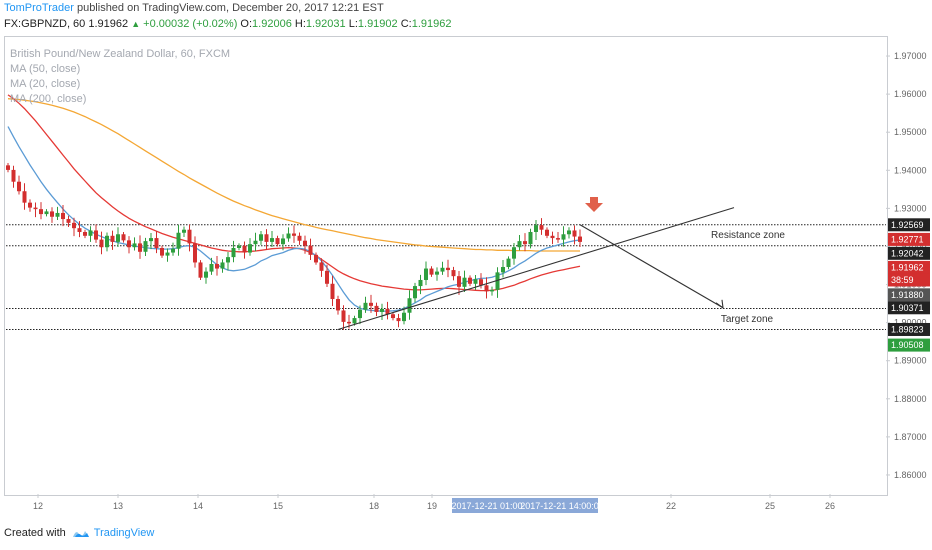 The height and width of the screenshot is (550, 932). I want to click on x-tick-label: 13, so click(118, 506).